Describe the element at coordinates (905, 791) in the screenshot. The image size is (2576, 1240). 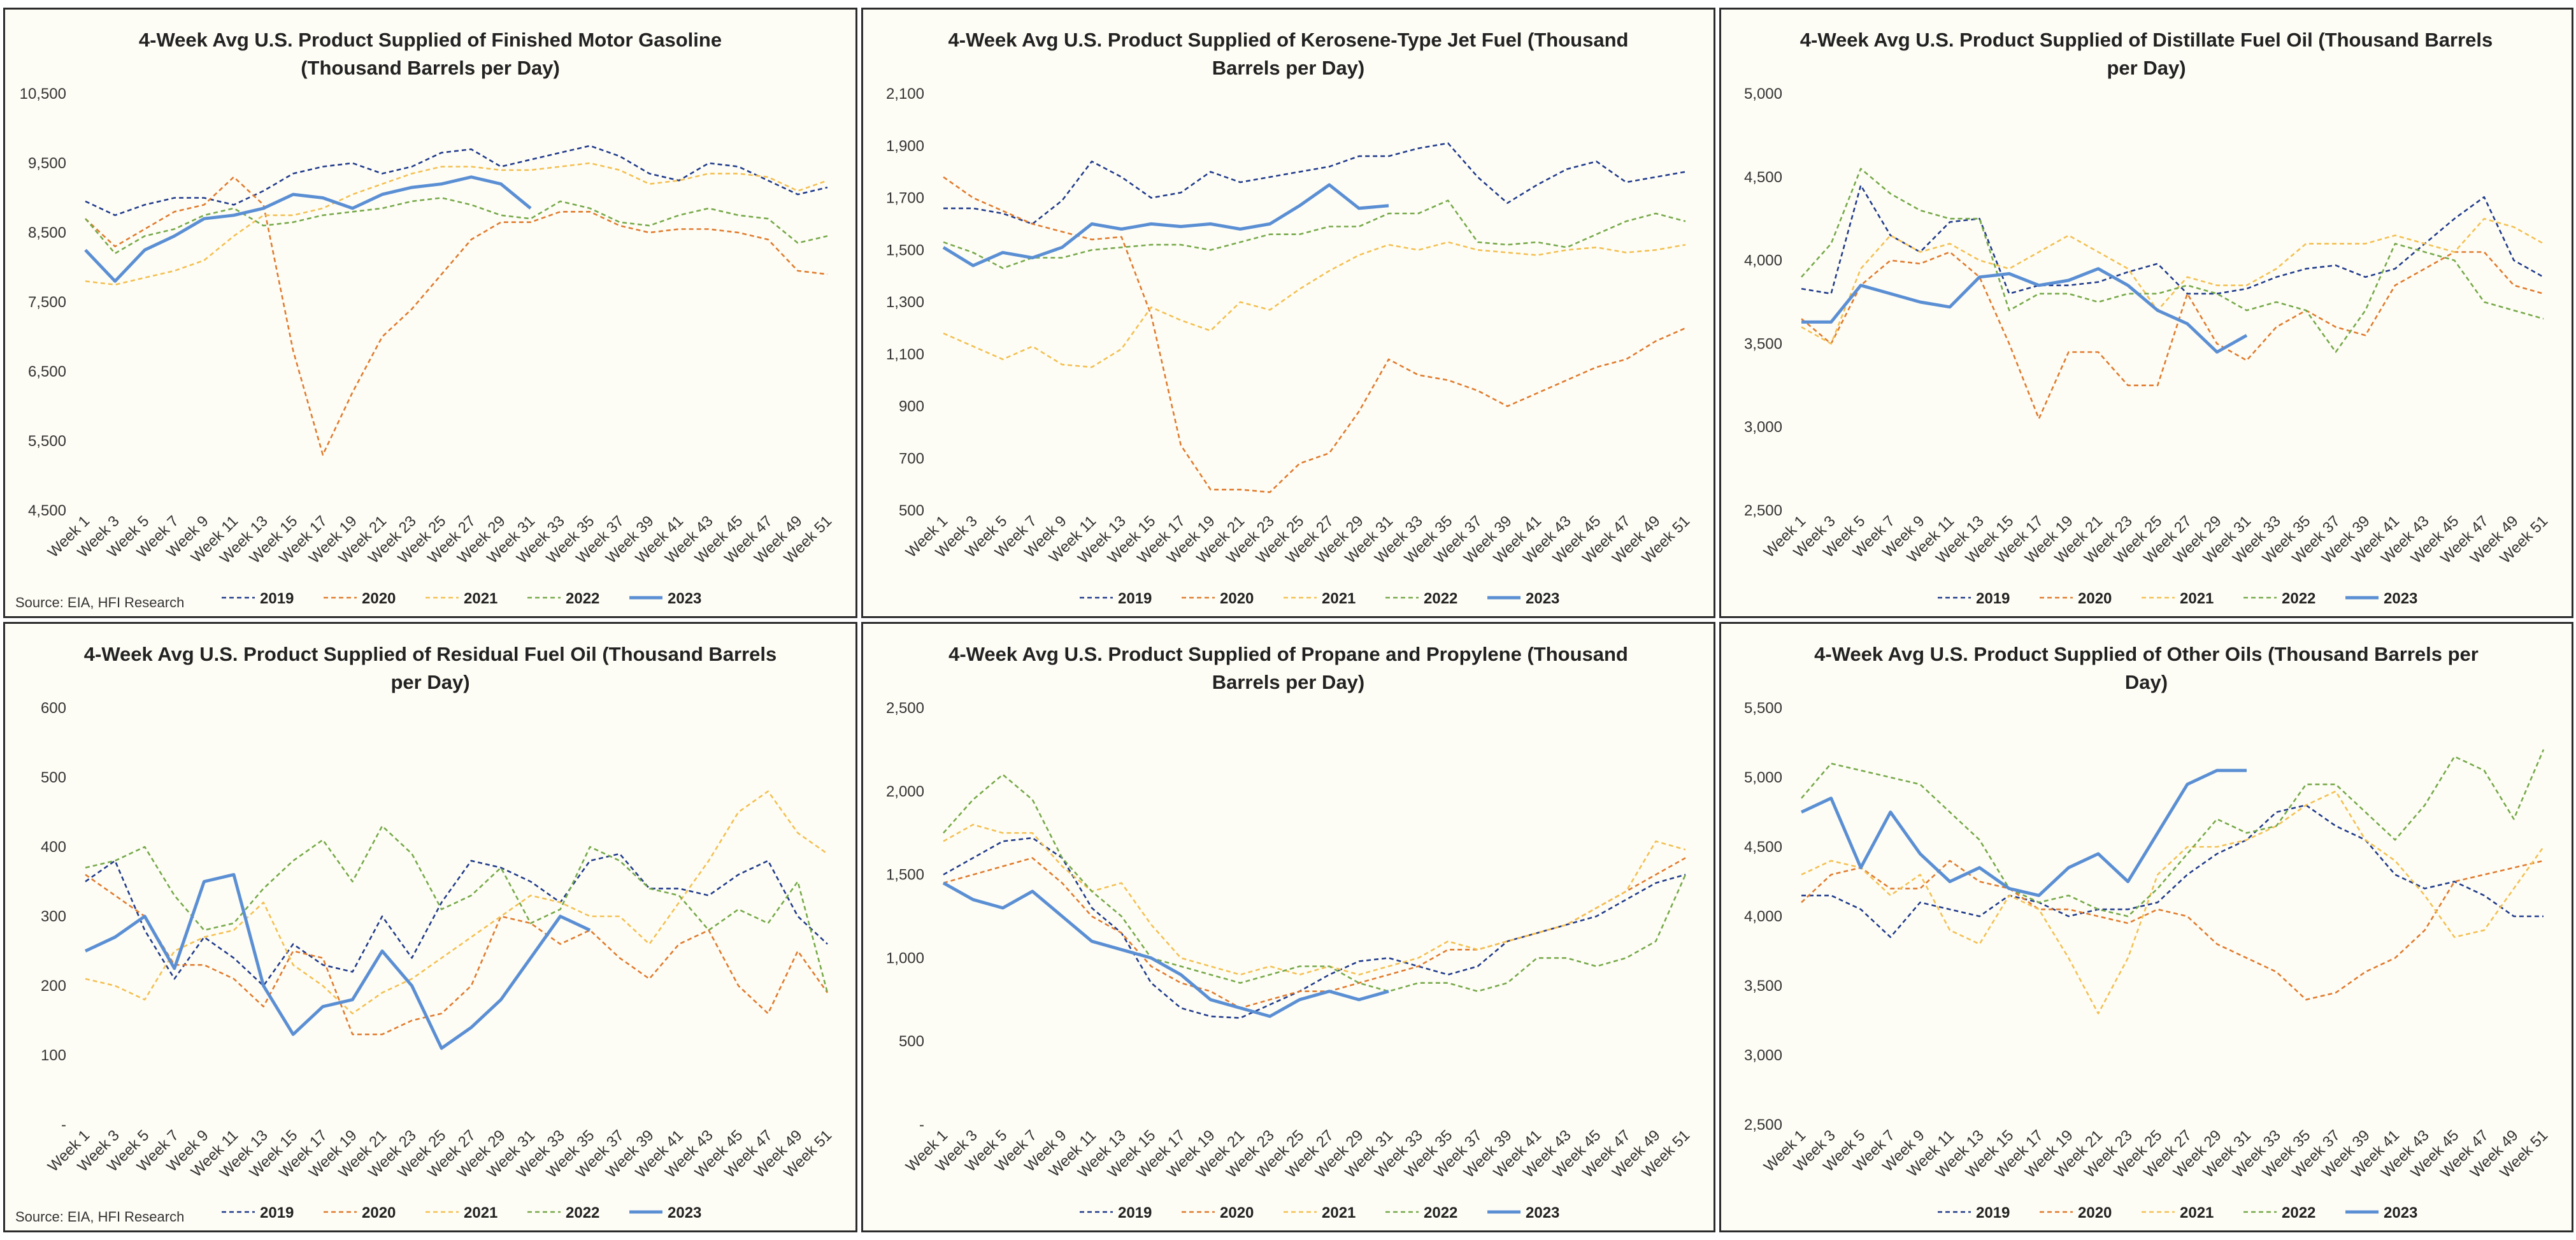
I see `y-tick-label: 2,000` at that location.